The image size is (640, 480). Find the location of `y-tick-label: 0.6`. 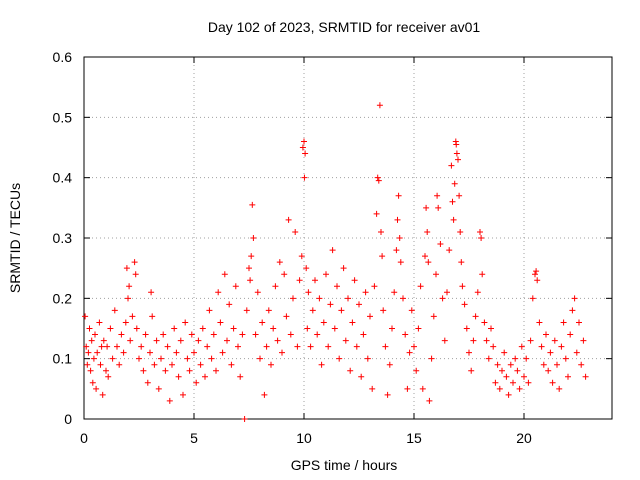

y-tick-label: 0.6 is located at coordinates (63, 57).